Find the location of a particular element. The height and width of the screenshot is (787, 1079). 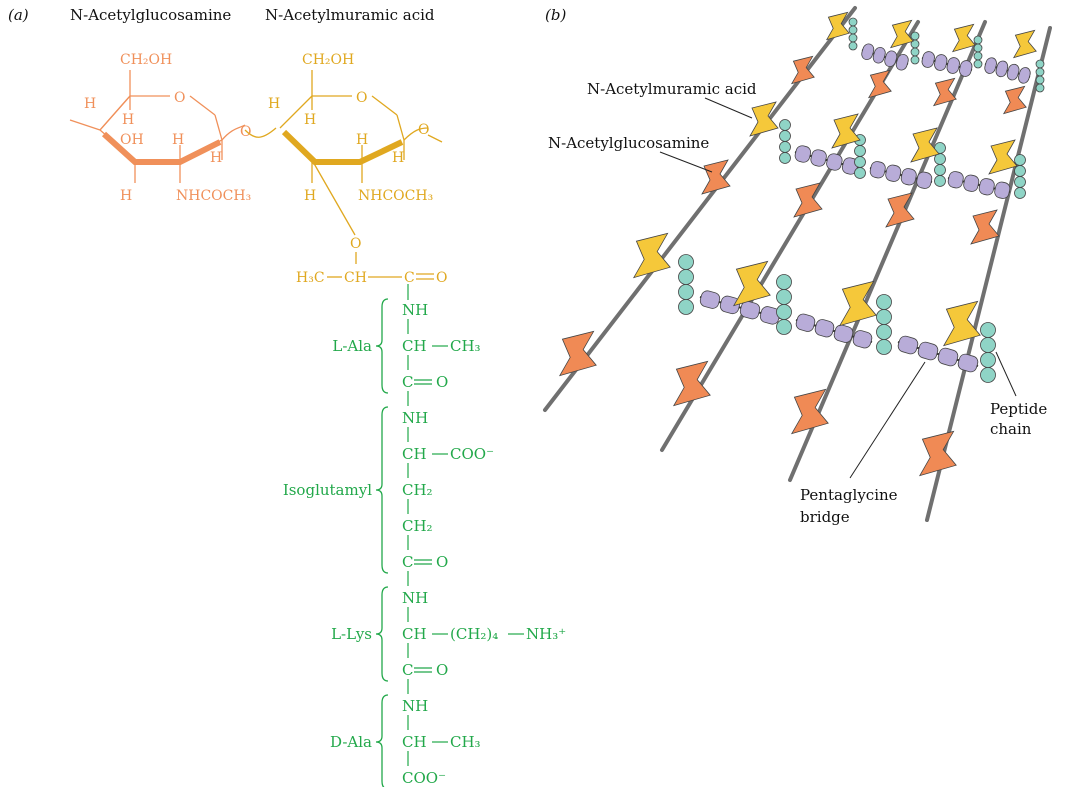

residue-label: L-Ala is located at coordinates (352, 346).